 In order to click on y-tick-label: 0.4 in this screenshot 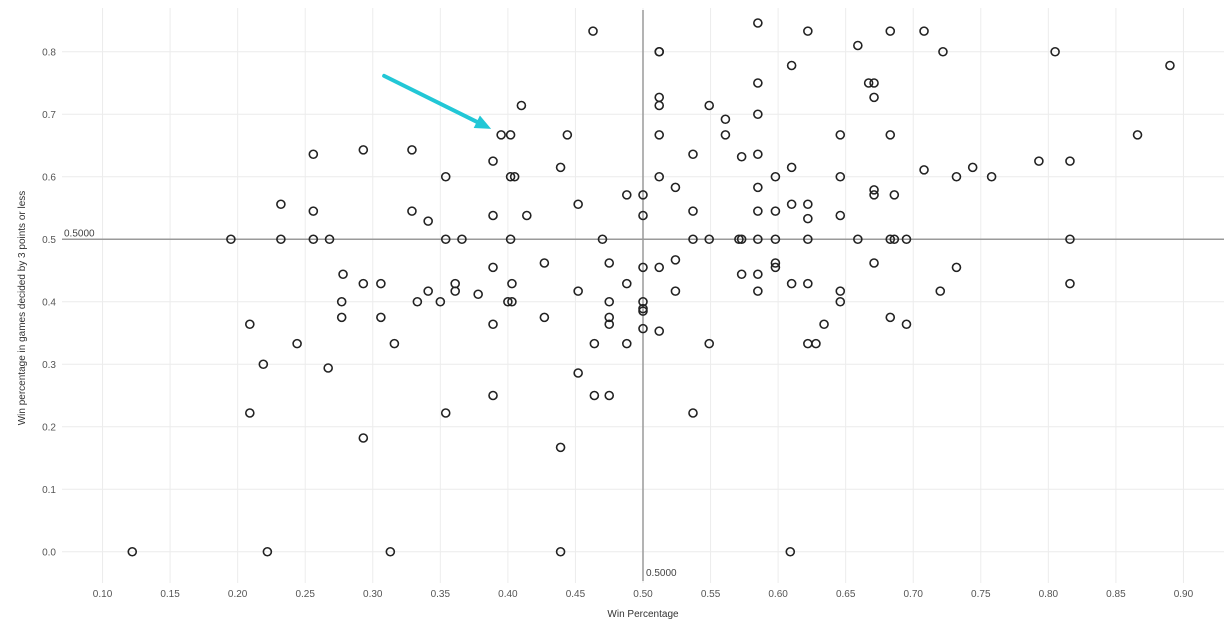, I will do `click(49, 302)`.